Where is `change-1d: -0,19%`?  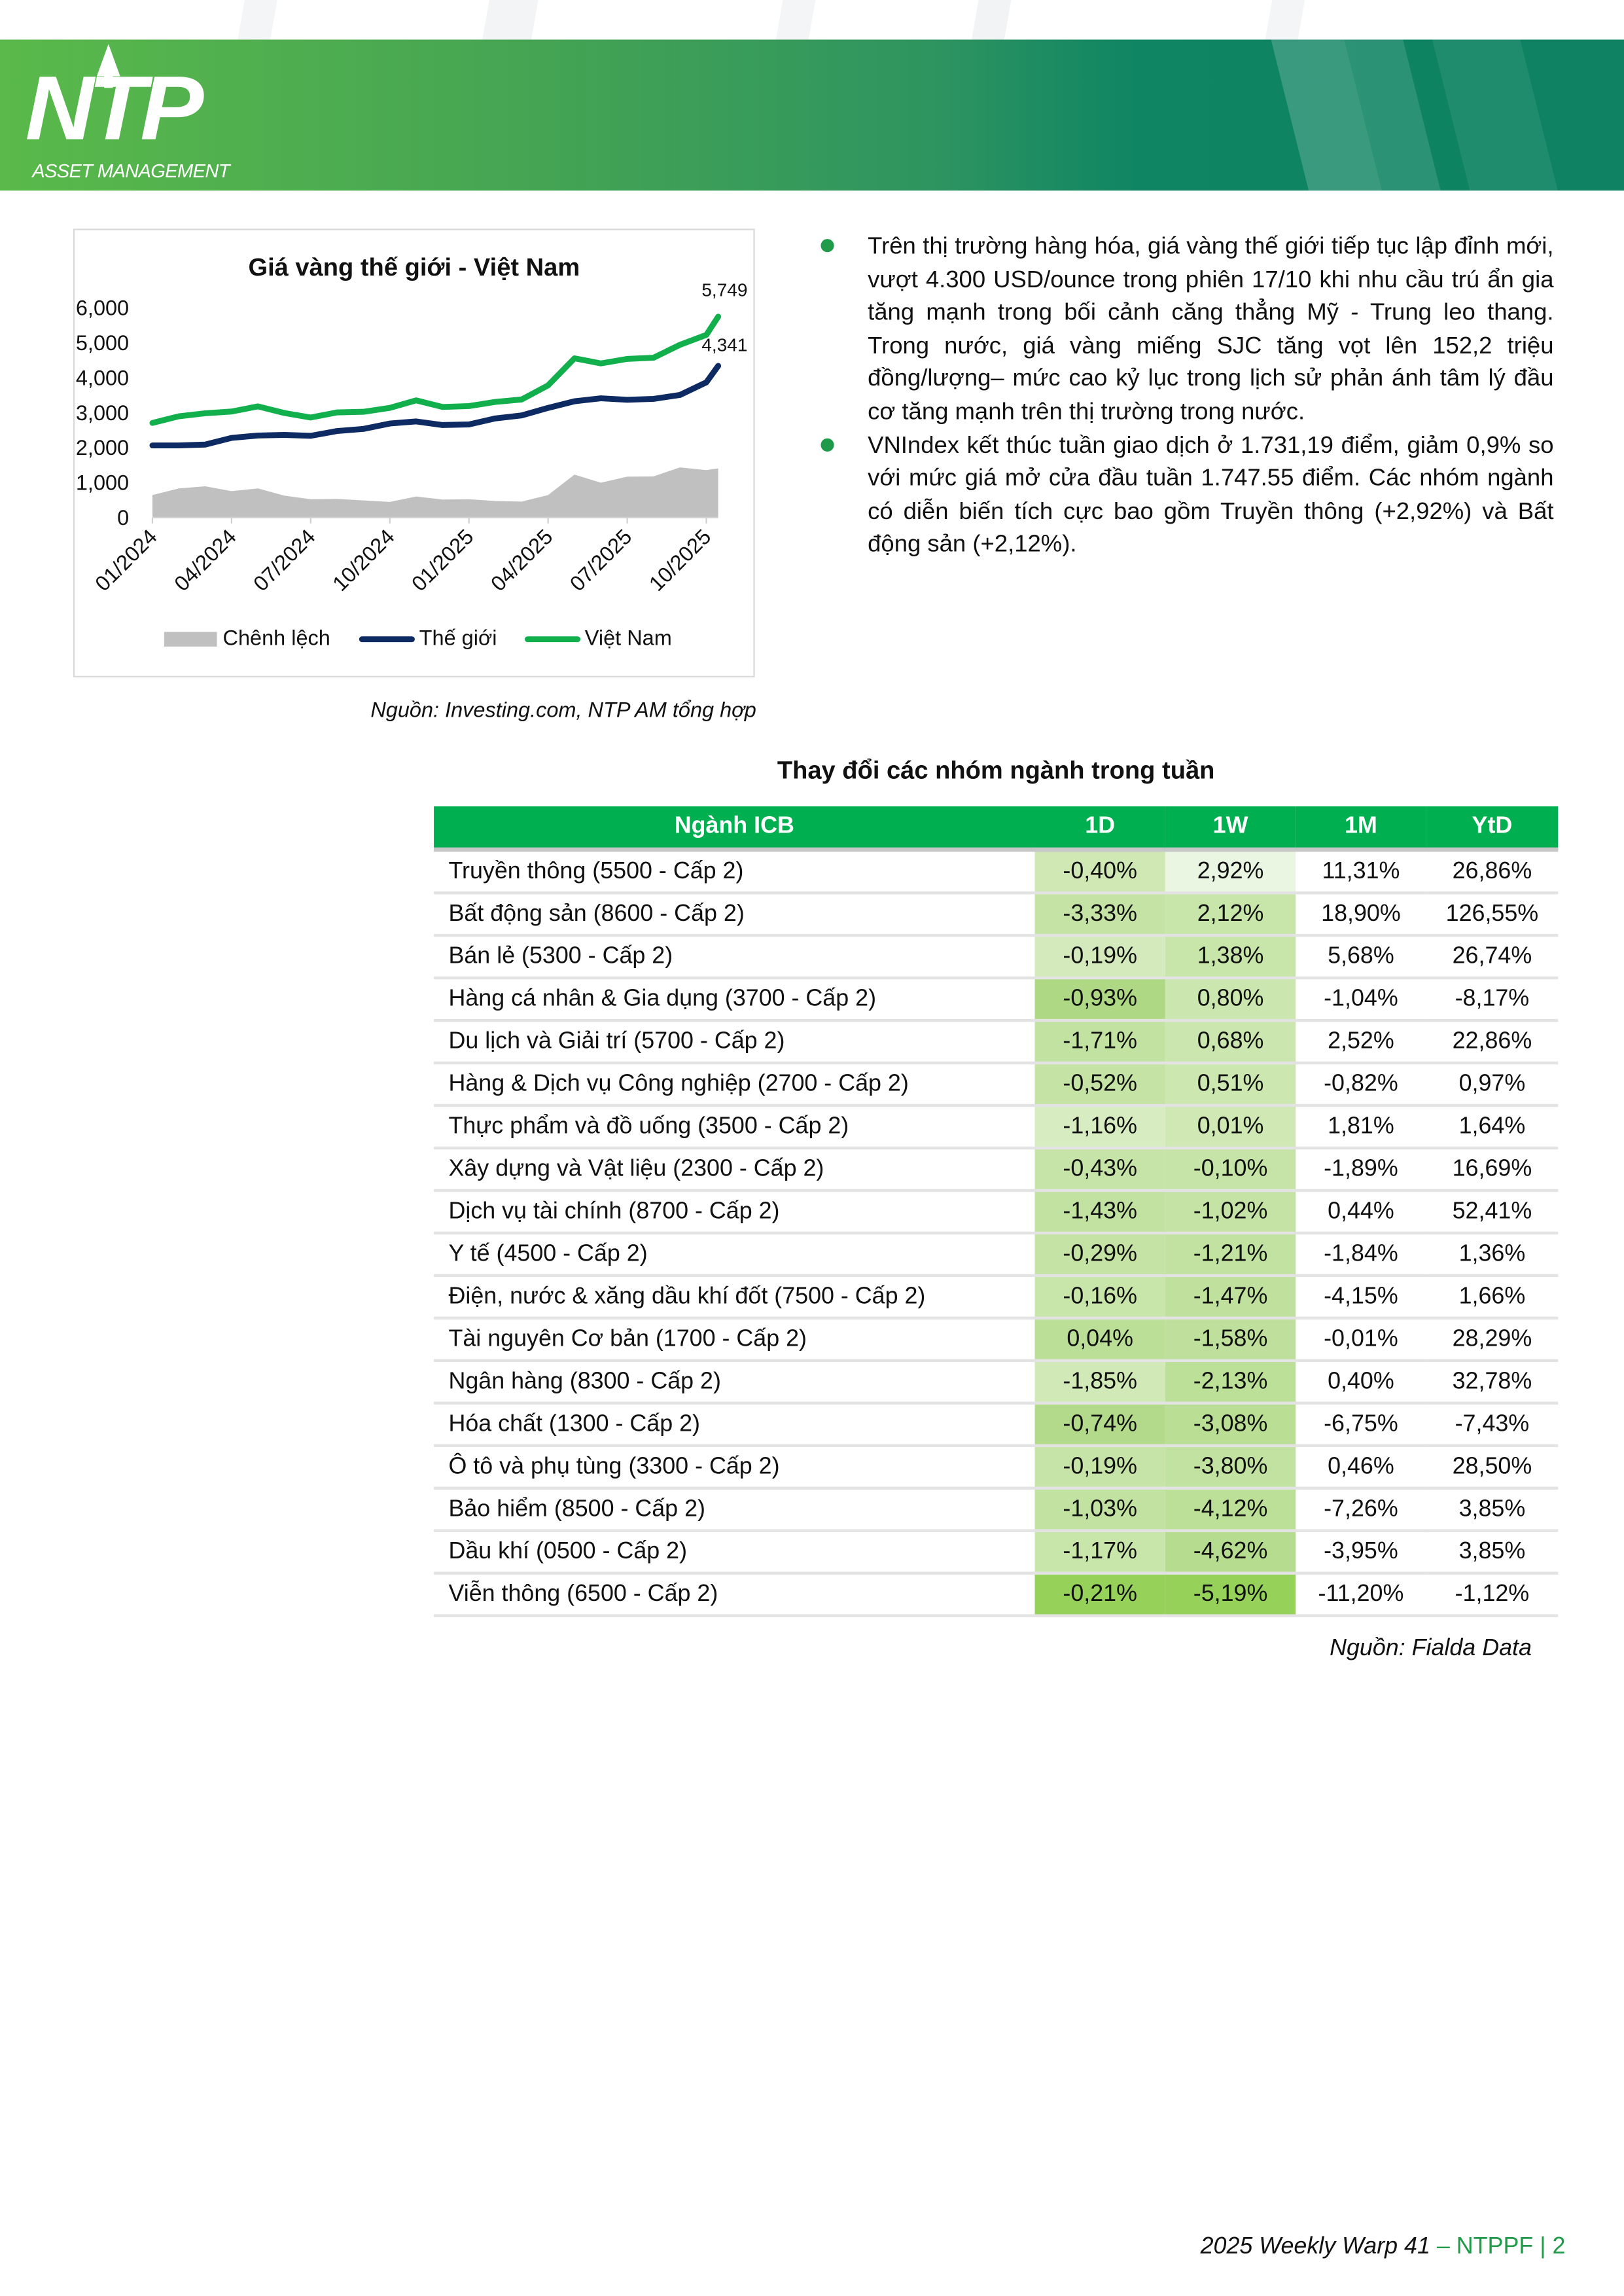
change-1d: -0,19% is located at coordinates (1099, 957).